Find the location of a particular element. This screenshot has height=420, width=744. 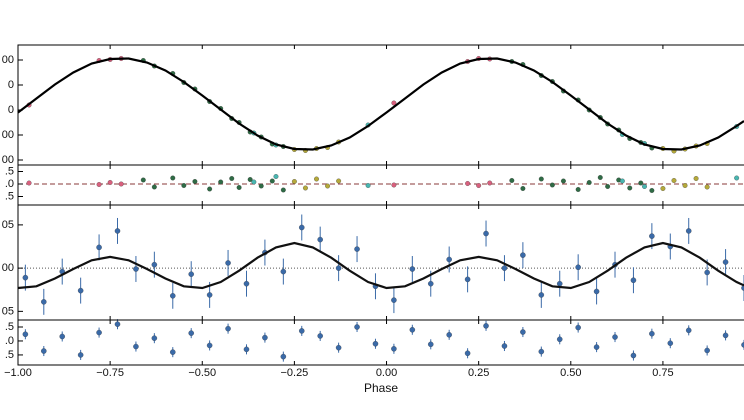

x-tick-label: 0.75 is located at coordinates (662, 373).